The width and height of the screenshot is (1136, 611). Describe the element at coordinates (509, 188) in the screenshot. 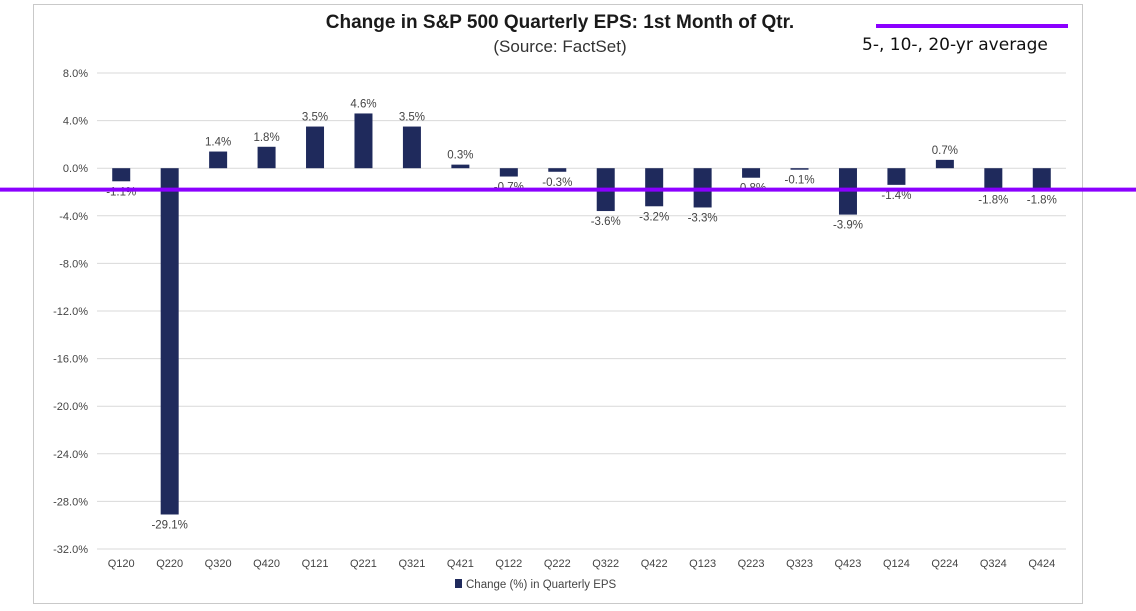

I see `data-label-q122: -0.7%` at that location.